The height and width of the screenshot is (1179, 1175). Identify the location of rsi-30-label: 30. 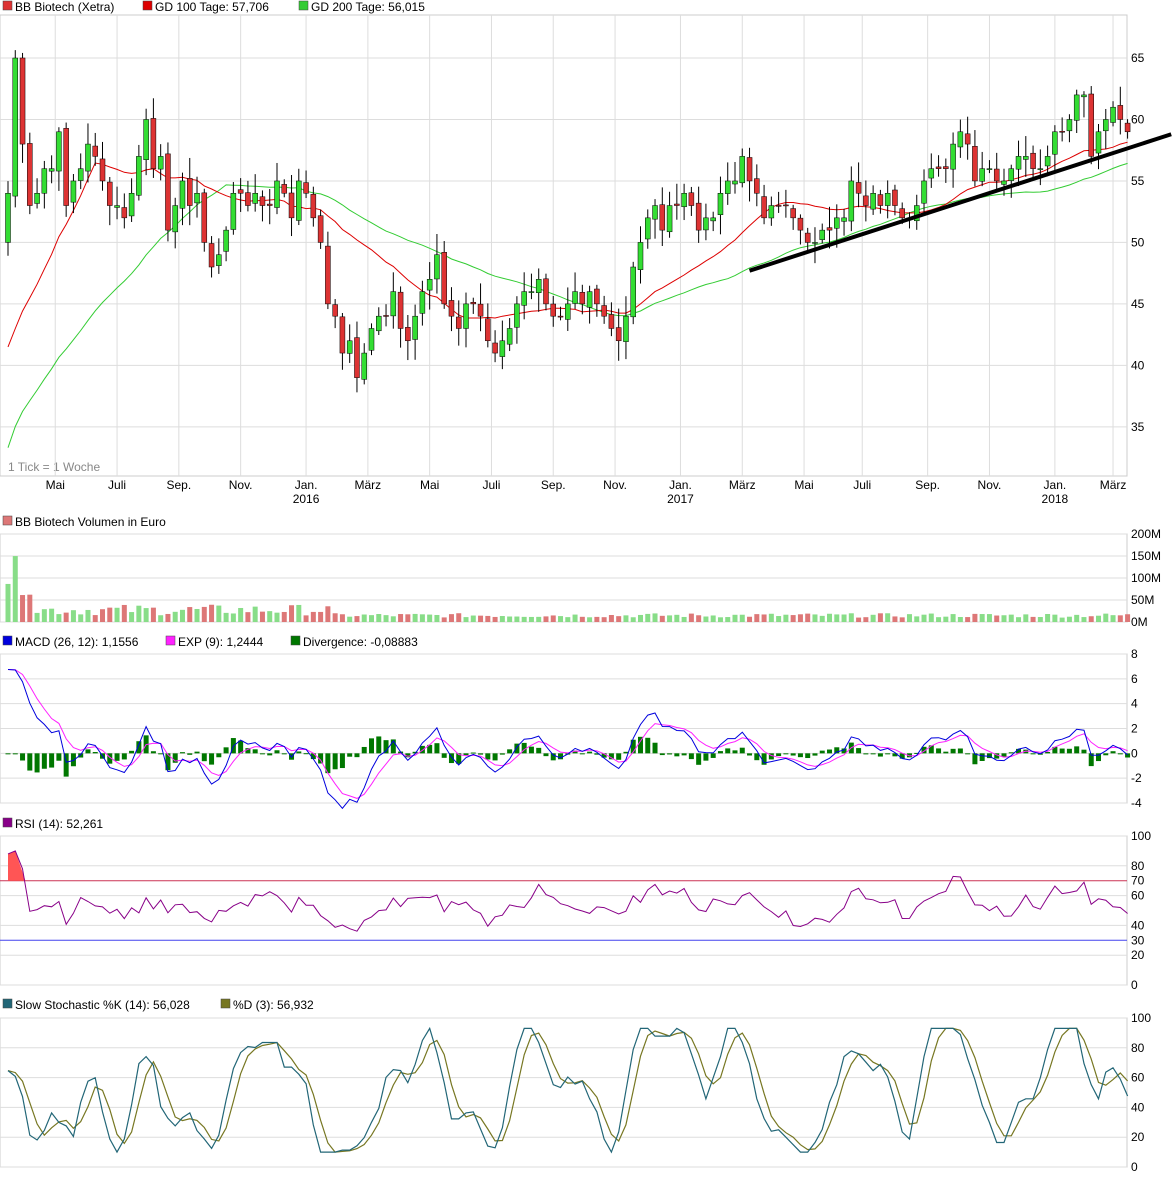
(1138, 940).